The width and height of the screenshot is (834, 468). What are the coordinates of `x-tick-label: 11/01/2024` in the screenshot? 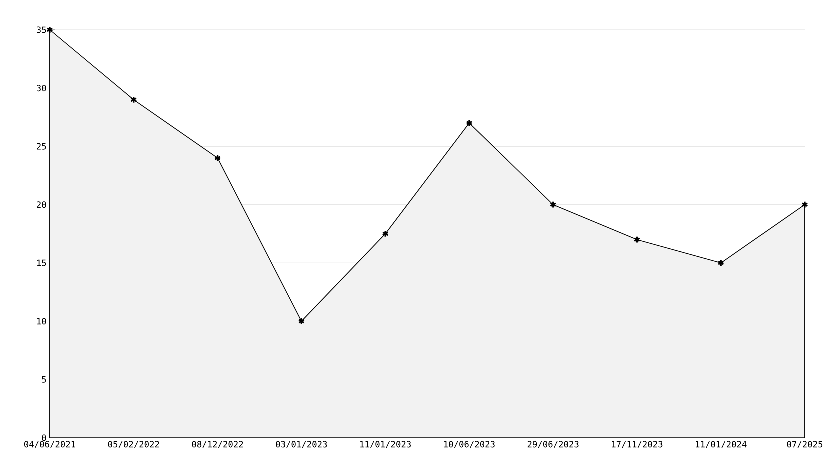 It's located at (721, 444).